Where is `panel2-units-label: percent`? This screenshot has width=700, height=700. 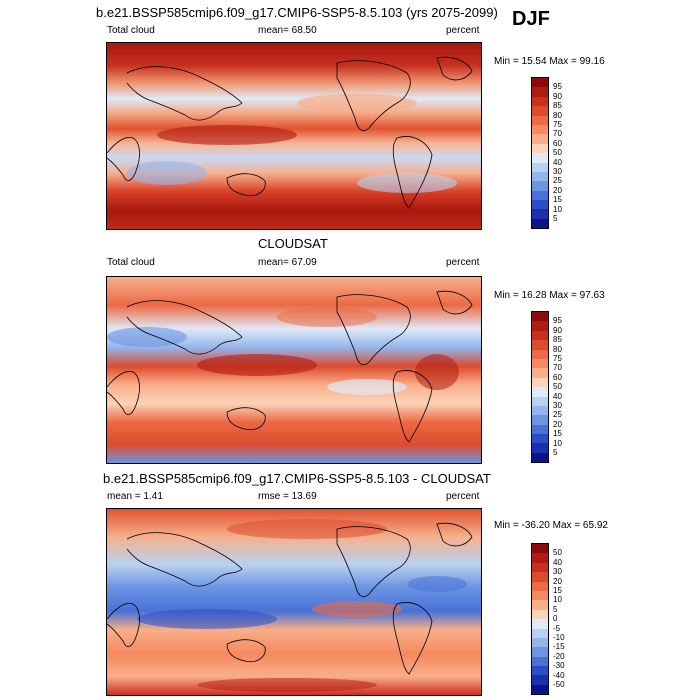 panel2-units-label: percent is located at coordinates (463, 262).